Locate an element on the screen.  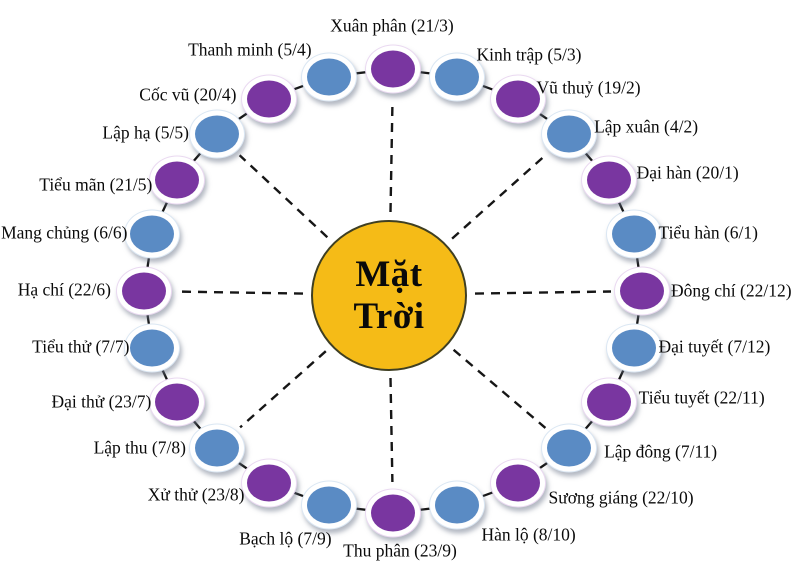
term-label: Đại thử (23/7) is located at coordinates (101, 401).